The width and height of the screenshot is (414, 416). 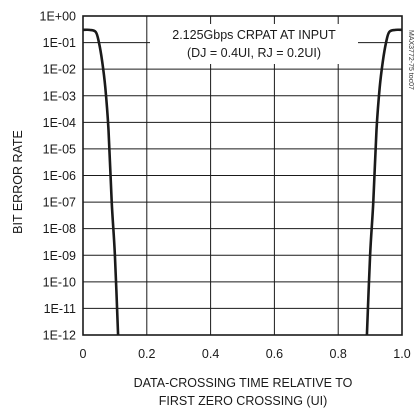 I want to click on y-tick-label: 1E+00, so click(x=58, y=17).